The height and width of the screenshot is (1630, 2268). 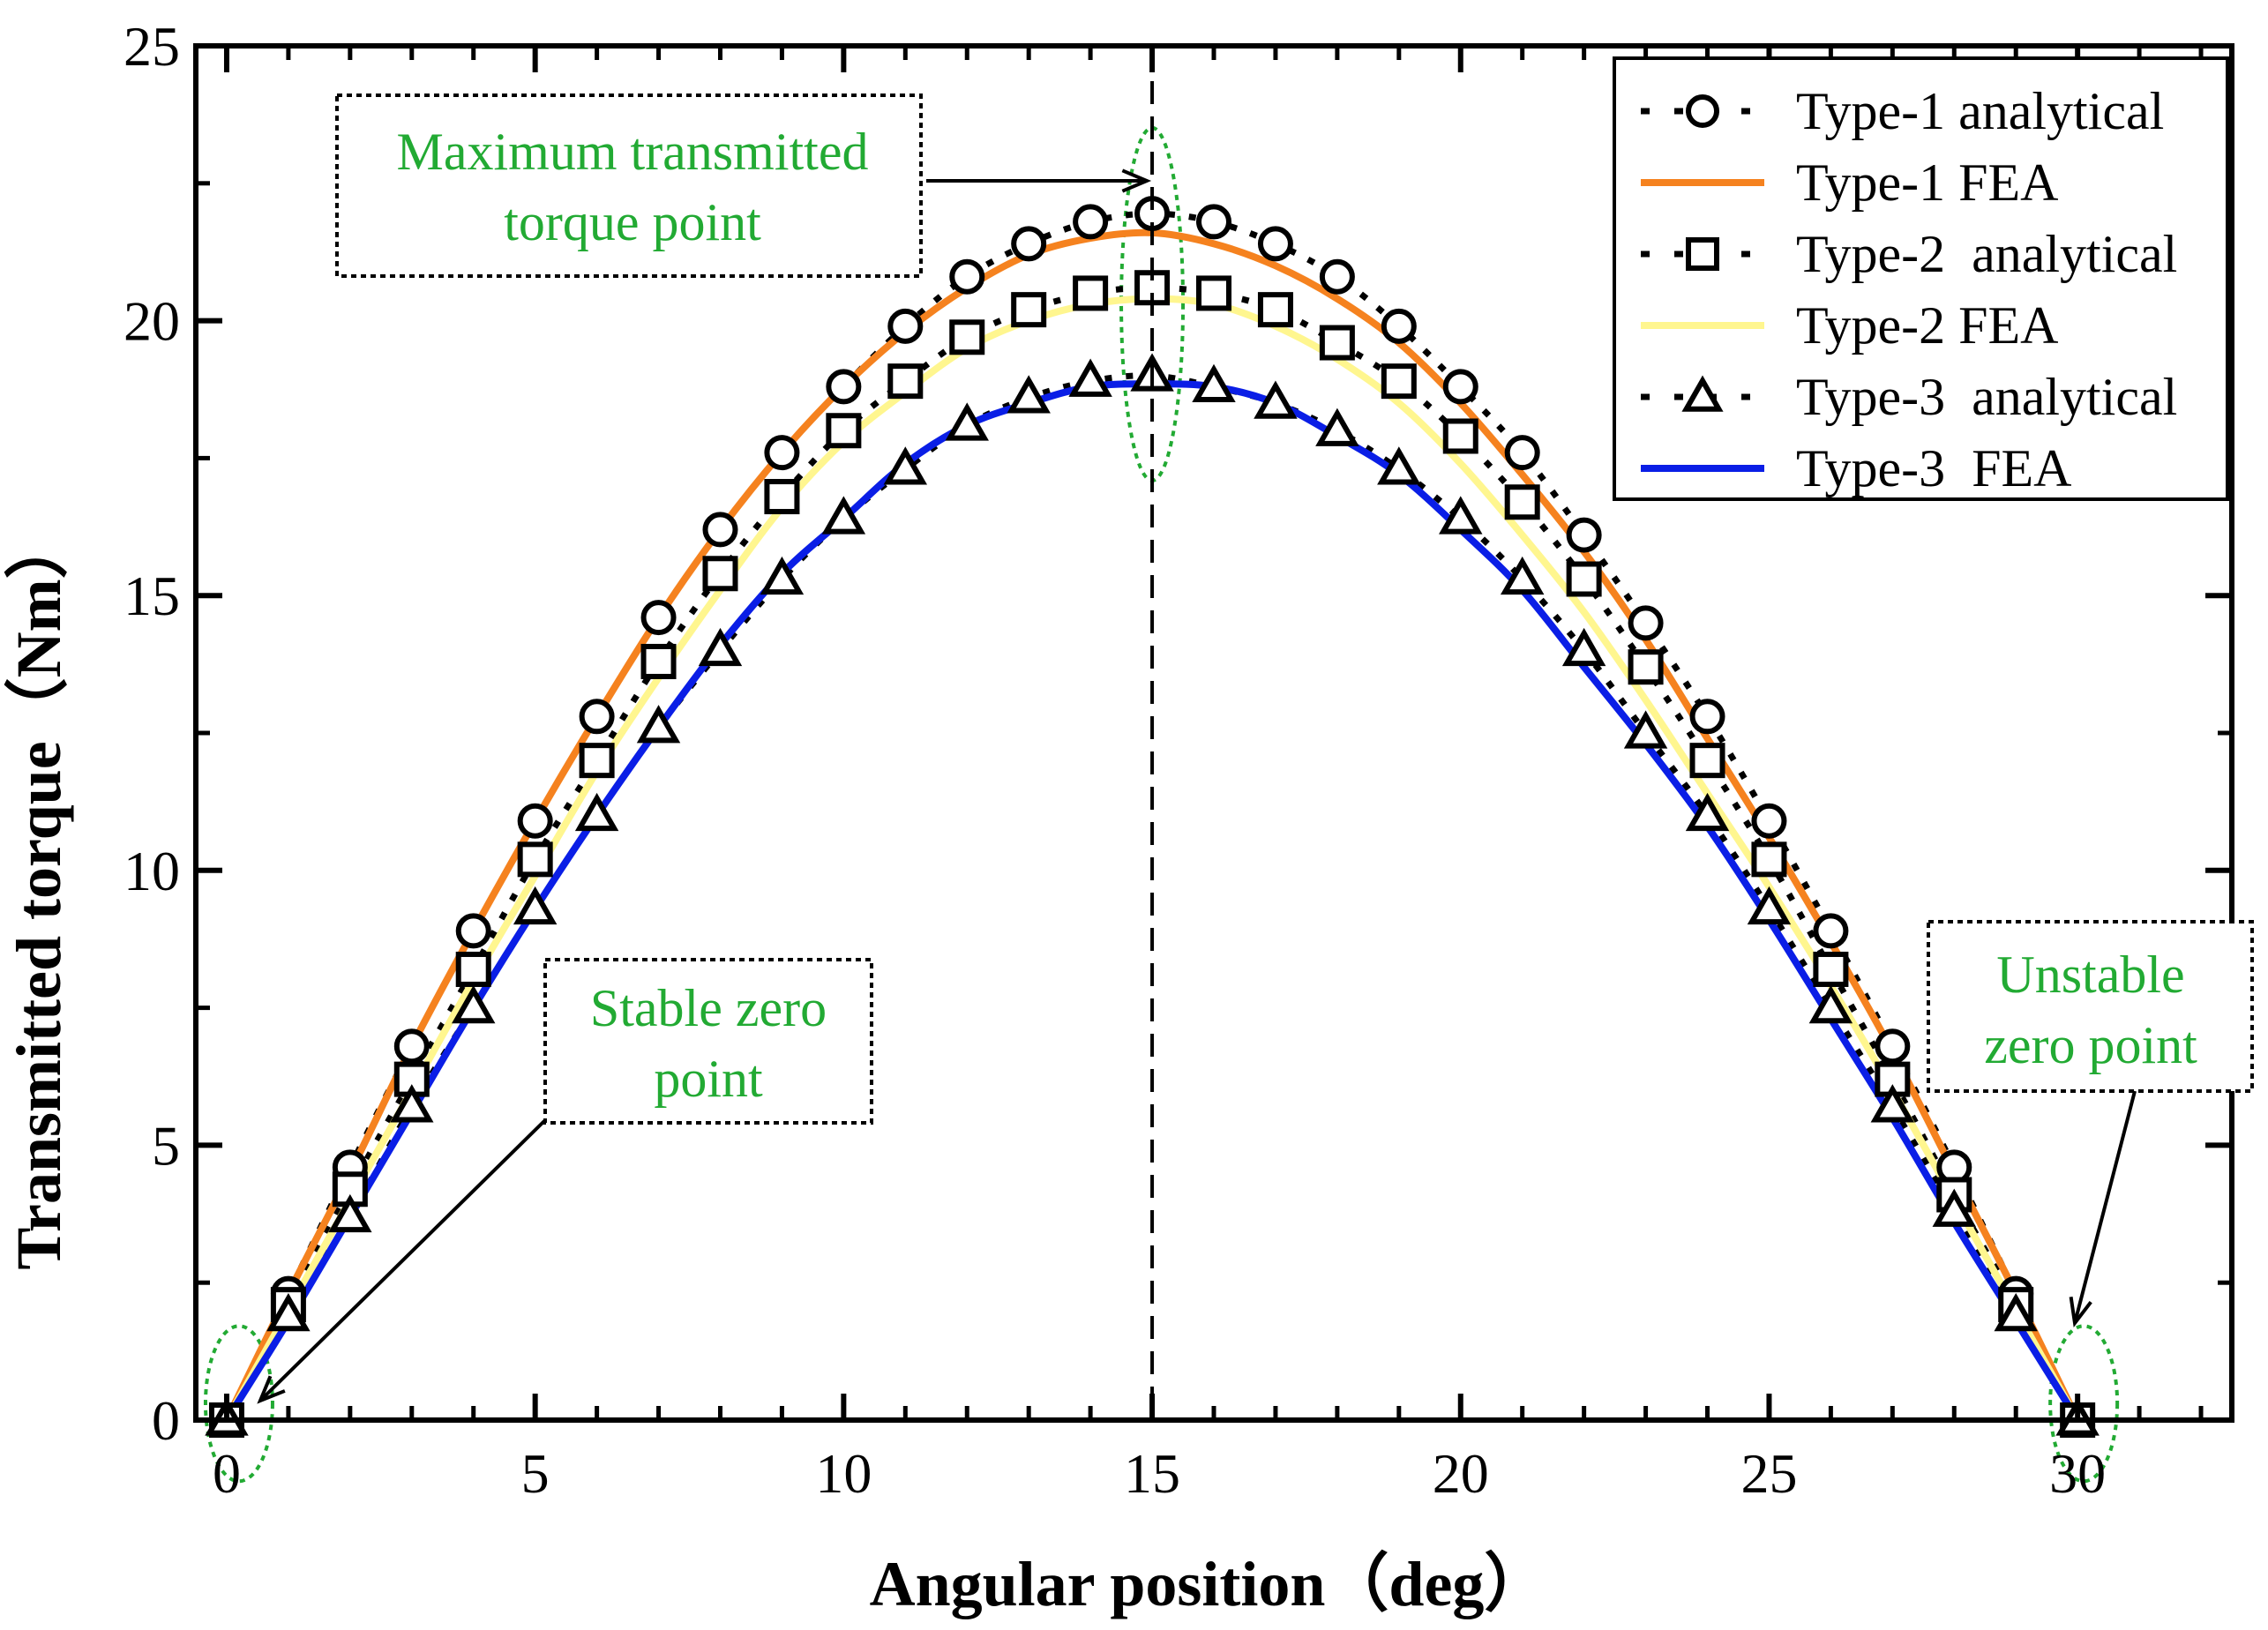 I want to click on annotation-arrow, so click(x=2105, y=1207).